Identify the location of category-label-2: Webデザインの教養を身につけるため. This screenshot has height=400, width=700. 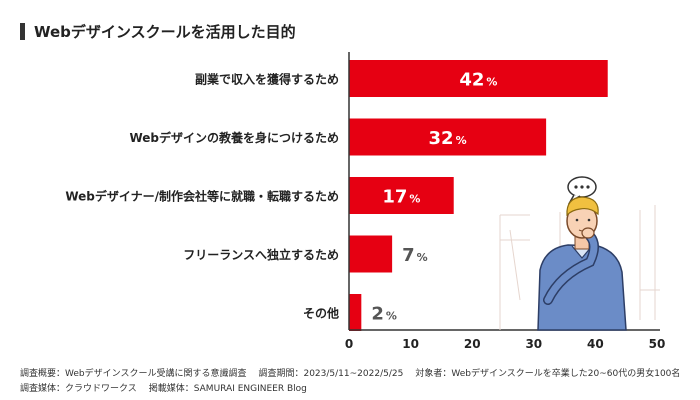
(234, 137).